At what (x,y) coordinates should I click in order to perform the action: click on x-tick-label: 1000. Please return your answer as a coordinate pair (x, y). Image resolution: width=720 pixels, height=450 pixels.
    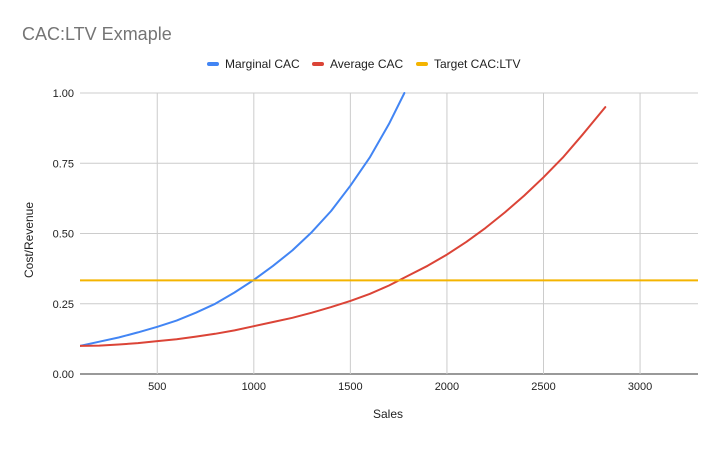
    Looking at the image, I should click on (254, 387).